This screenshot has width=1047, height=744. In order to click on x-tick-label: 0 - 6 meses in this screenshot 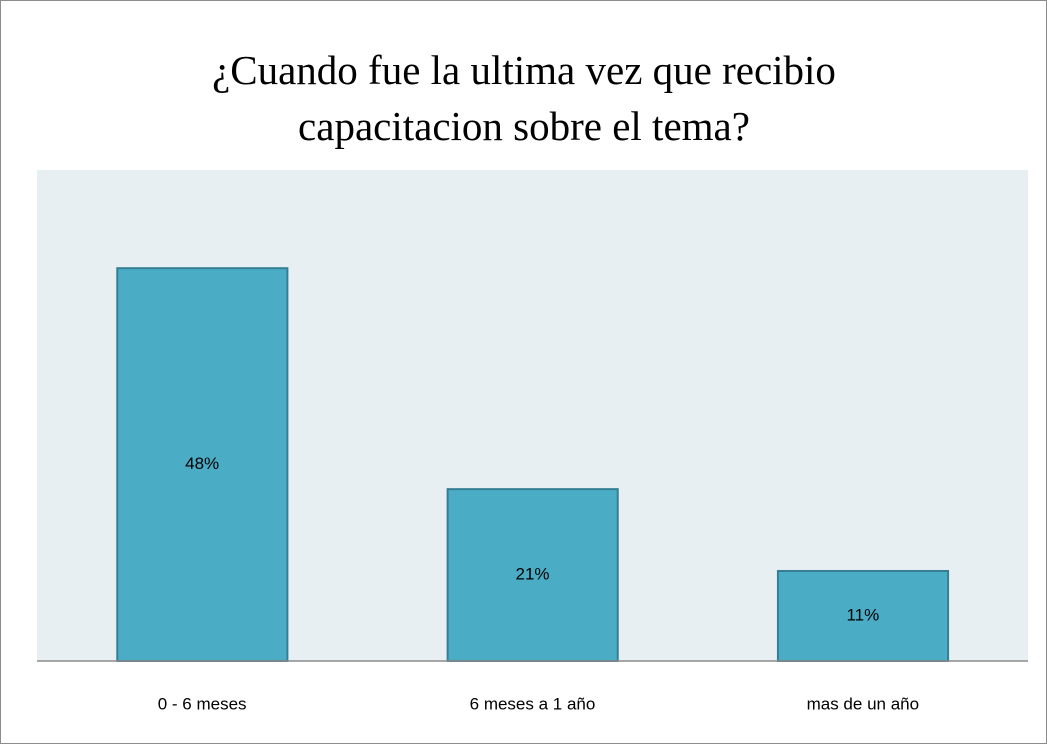, I will do `click(202, 703)`.